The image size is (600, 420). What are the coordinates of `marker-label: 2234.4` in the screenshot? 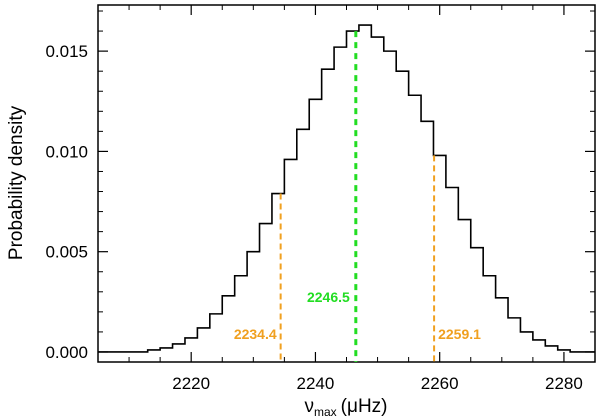 It's located at (255, 334).